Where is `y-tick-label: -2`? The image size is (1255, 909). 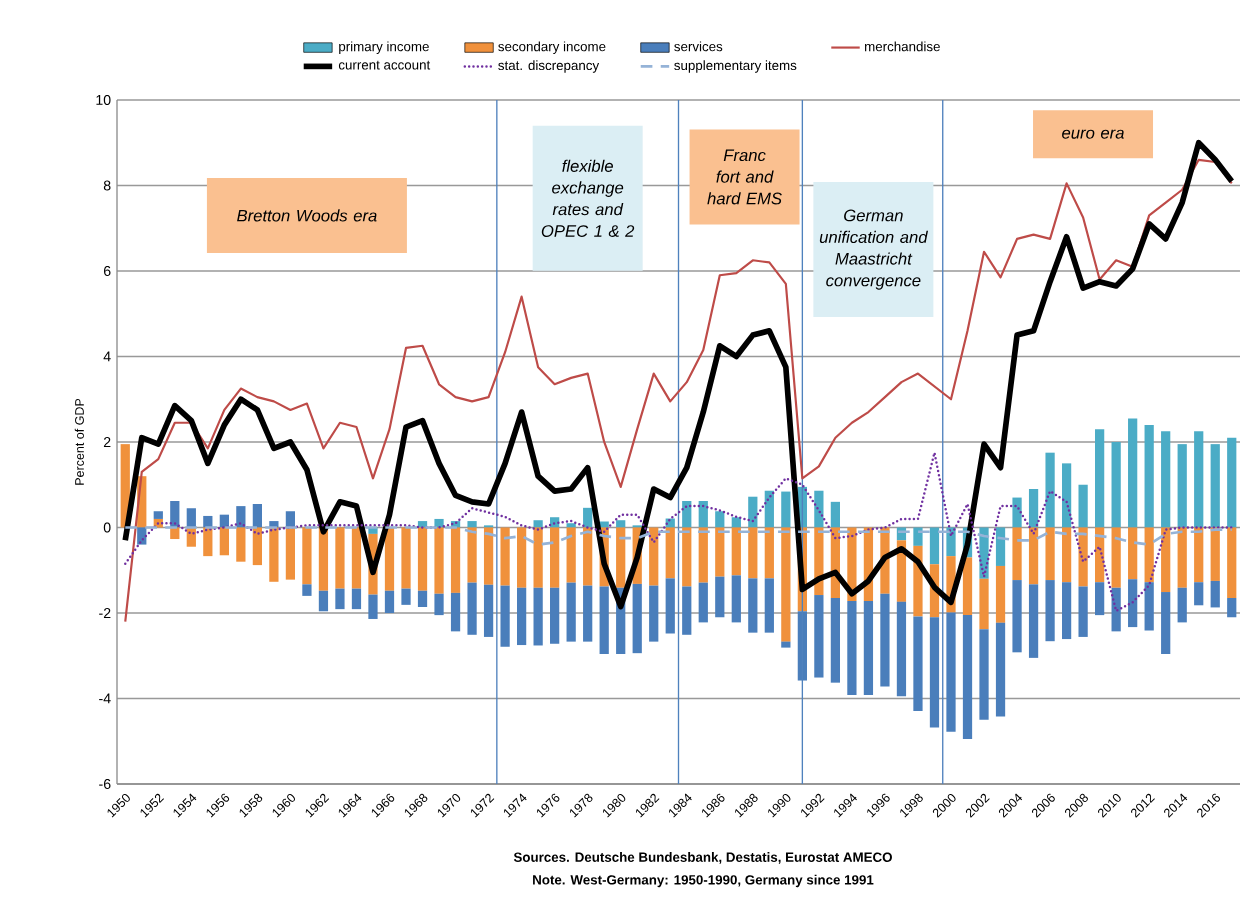 y-tick-label: -2 is located at coordinates (105, 613).